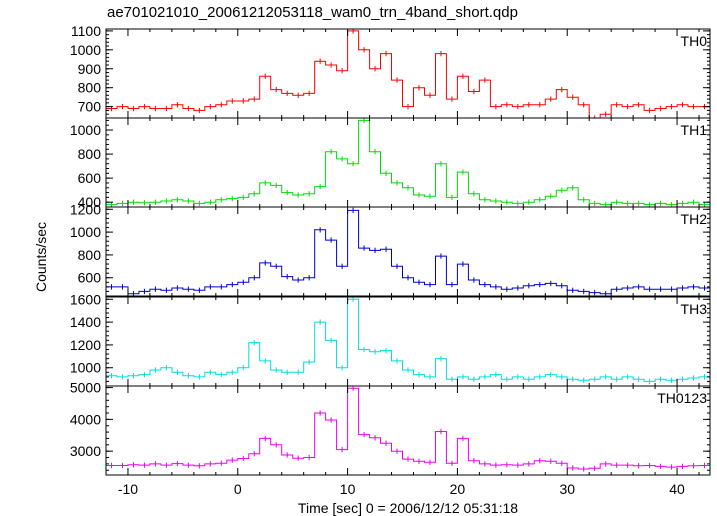  What do you see at coordinates (694, 41) in the screenshot?
I see `panel-label: TH0` at bounding box center [694, 41].